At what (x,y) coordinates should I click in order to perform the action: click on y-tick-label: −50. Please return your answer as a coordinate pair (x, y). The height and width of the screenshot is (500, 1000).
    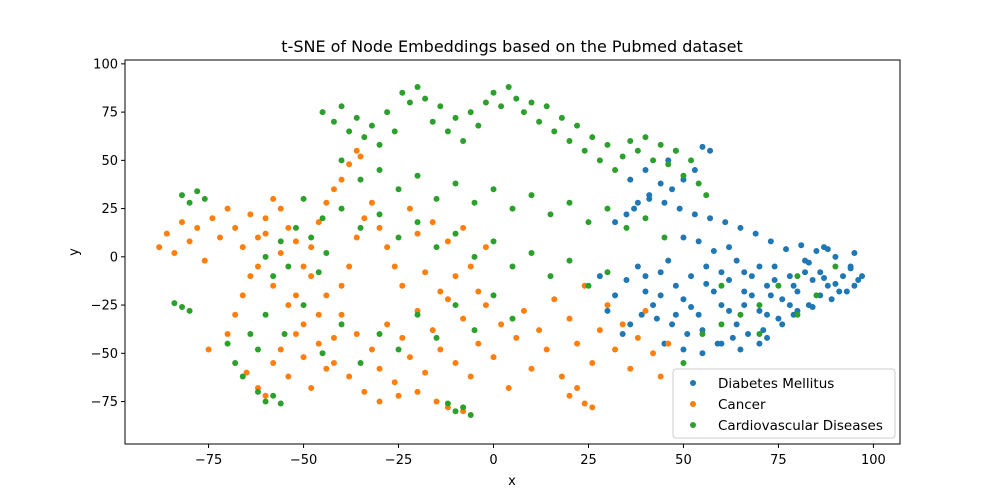
    Looking at the image, I should click on (104, 354).